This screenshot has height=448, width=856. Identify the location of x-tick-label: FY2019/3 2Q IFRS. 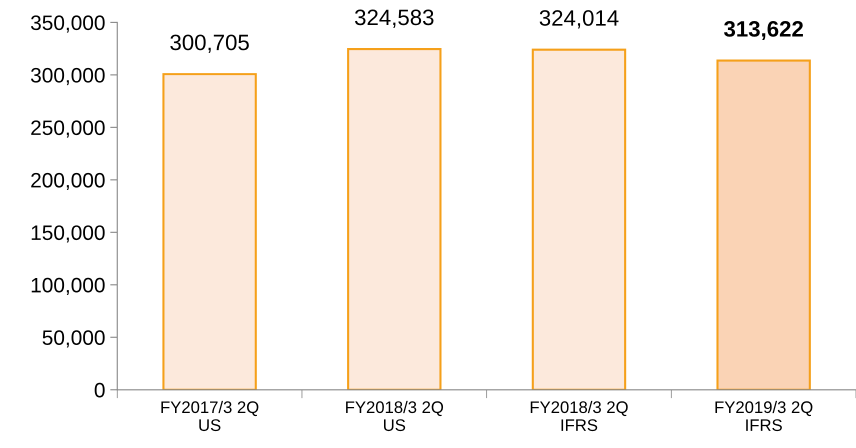
(763, 416).